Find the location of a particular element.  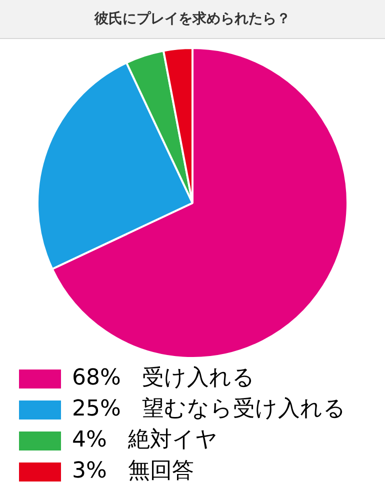

legend-label: 4% 絶対イヤ is located at coordinates (145, 440).